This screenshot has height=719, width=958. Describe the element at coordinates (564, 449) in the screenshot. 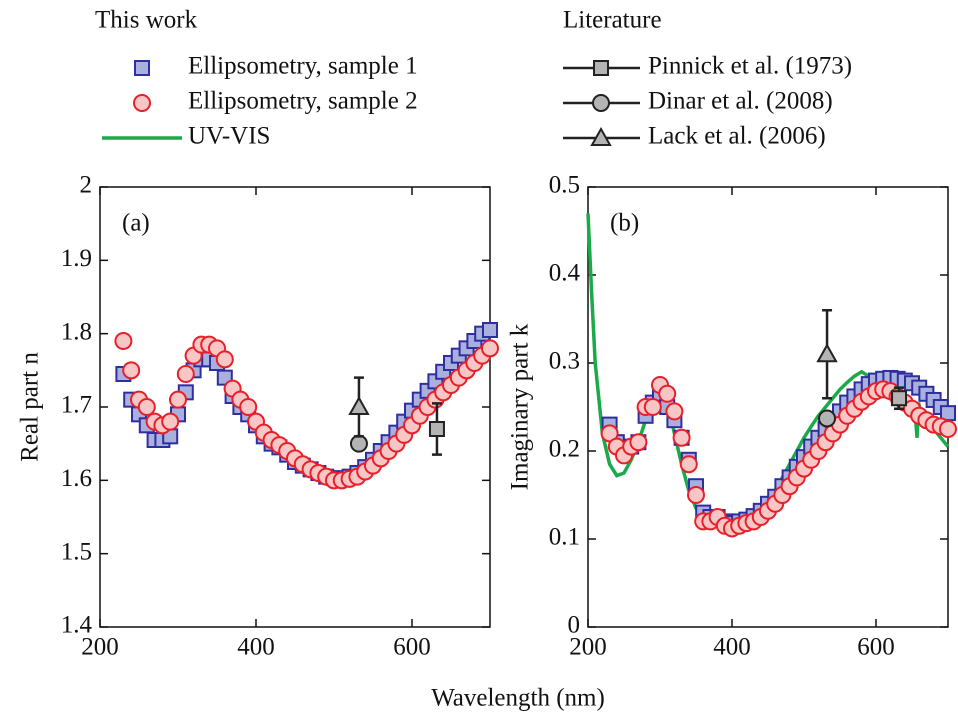

I see `y-tick-label: 0.2` at that location.